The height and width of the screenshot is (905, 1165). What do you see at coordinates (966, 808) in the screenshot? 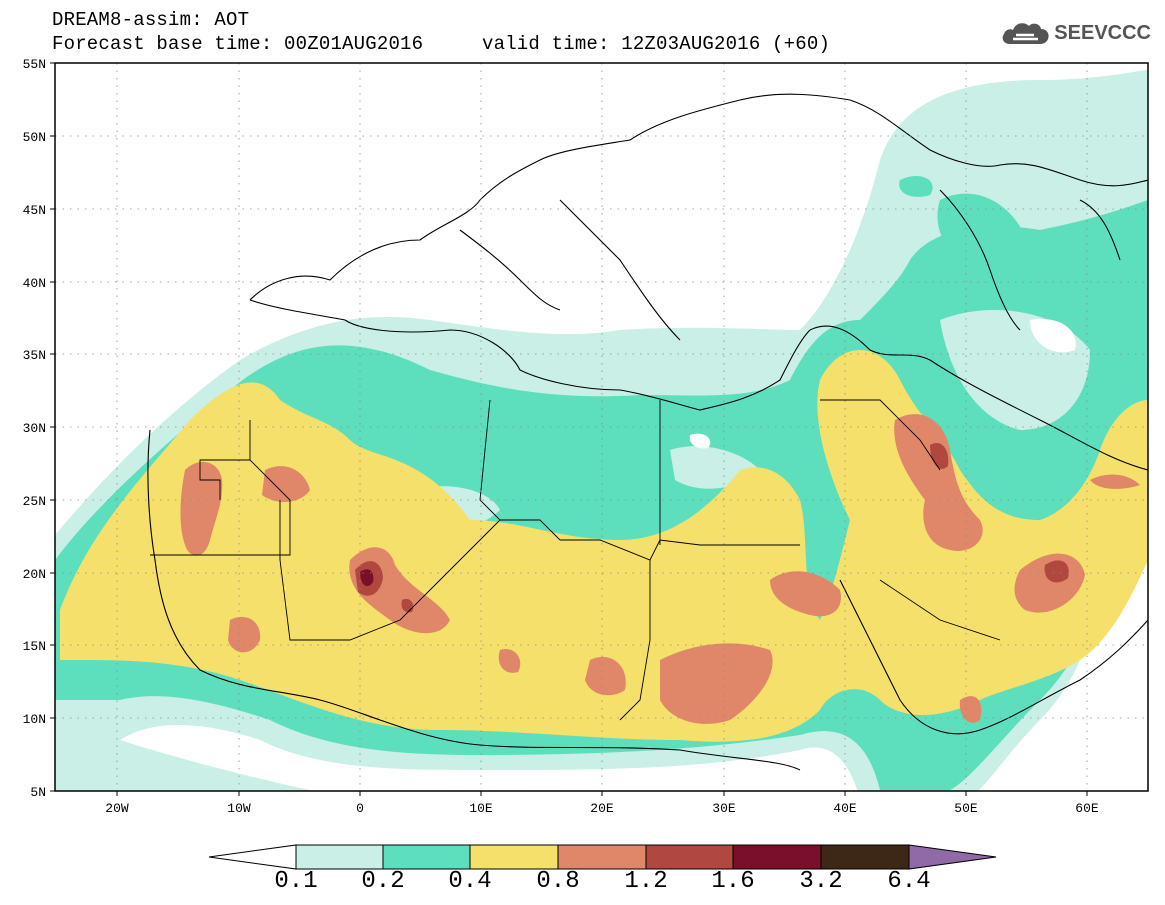
I see `lon-label: 50E` at bounding box center [966, 808].